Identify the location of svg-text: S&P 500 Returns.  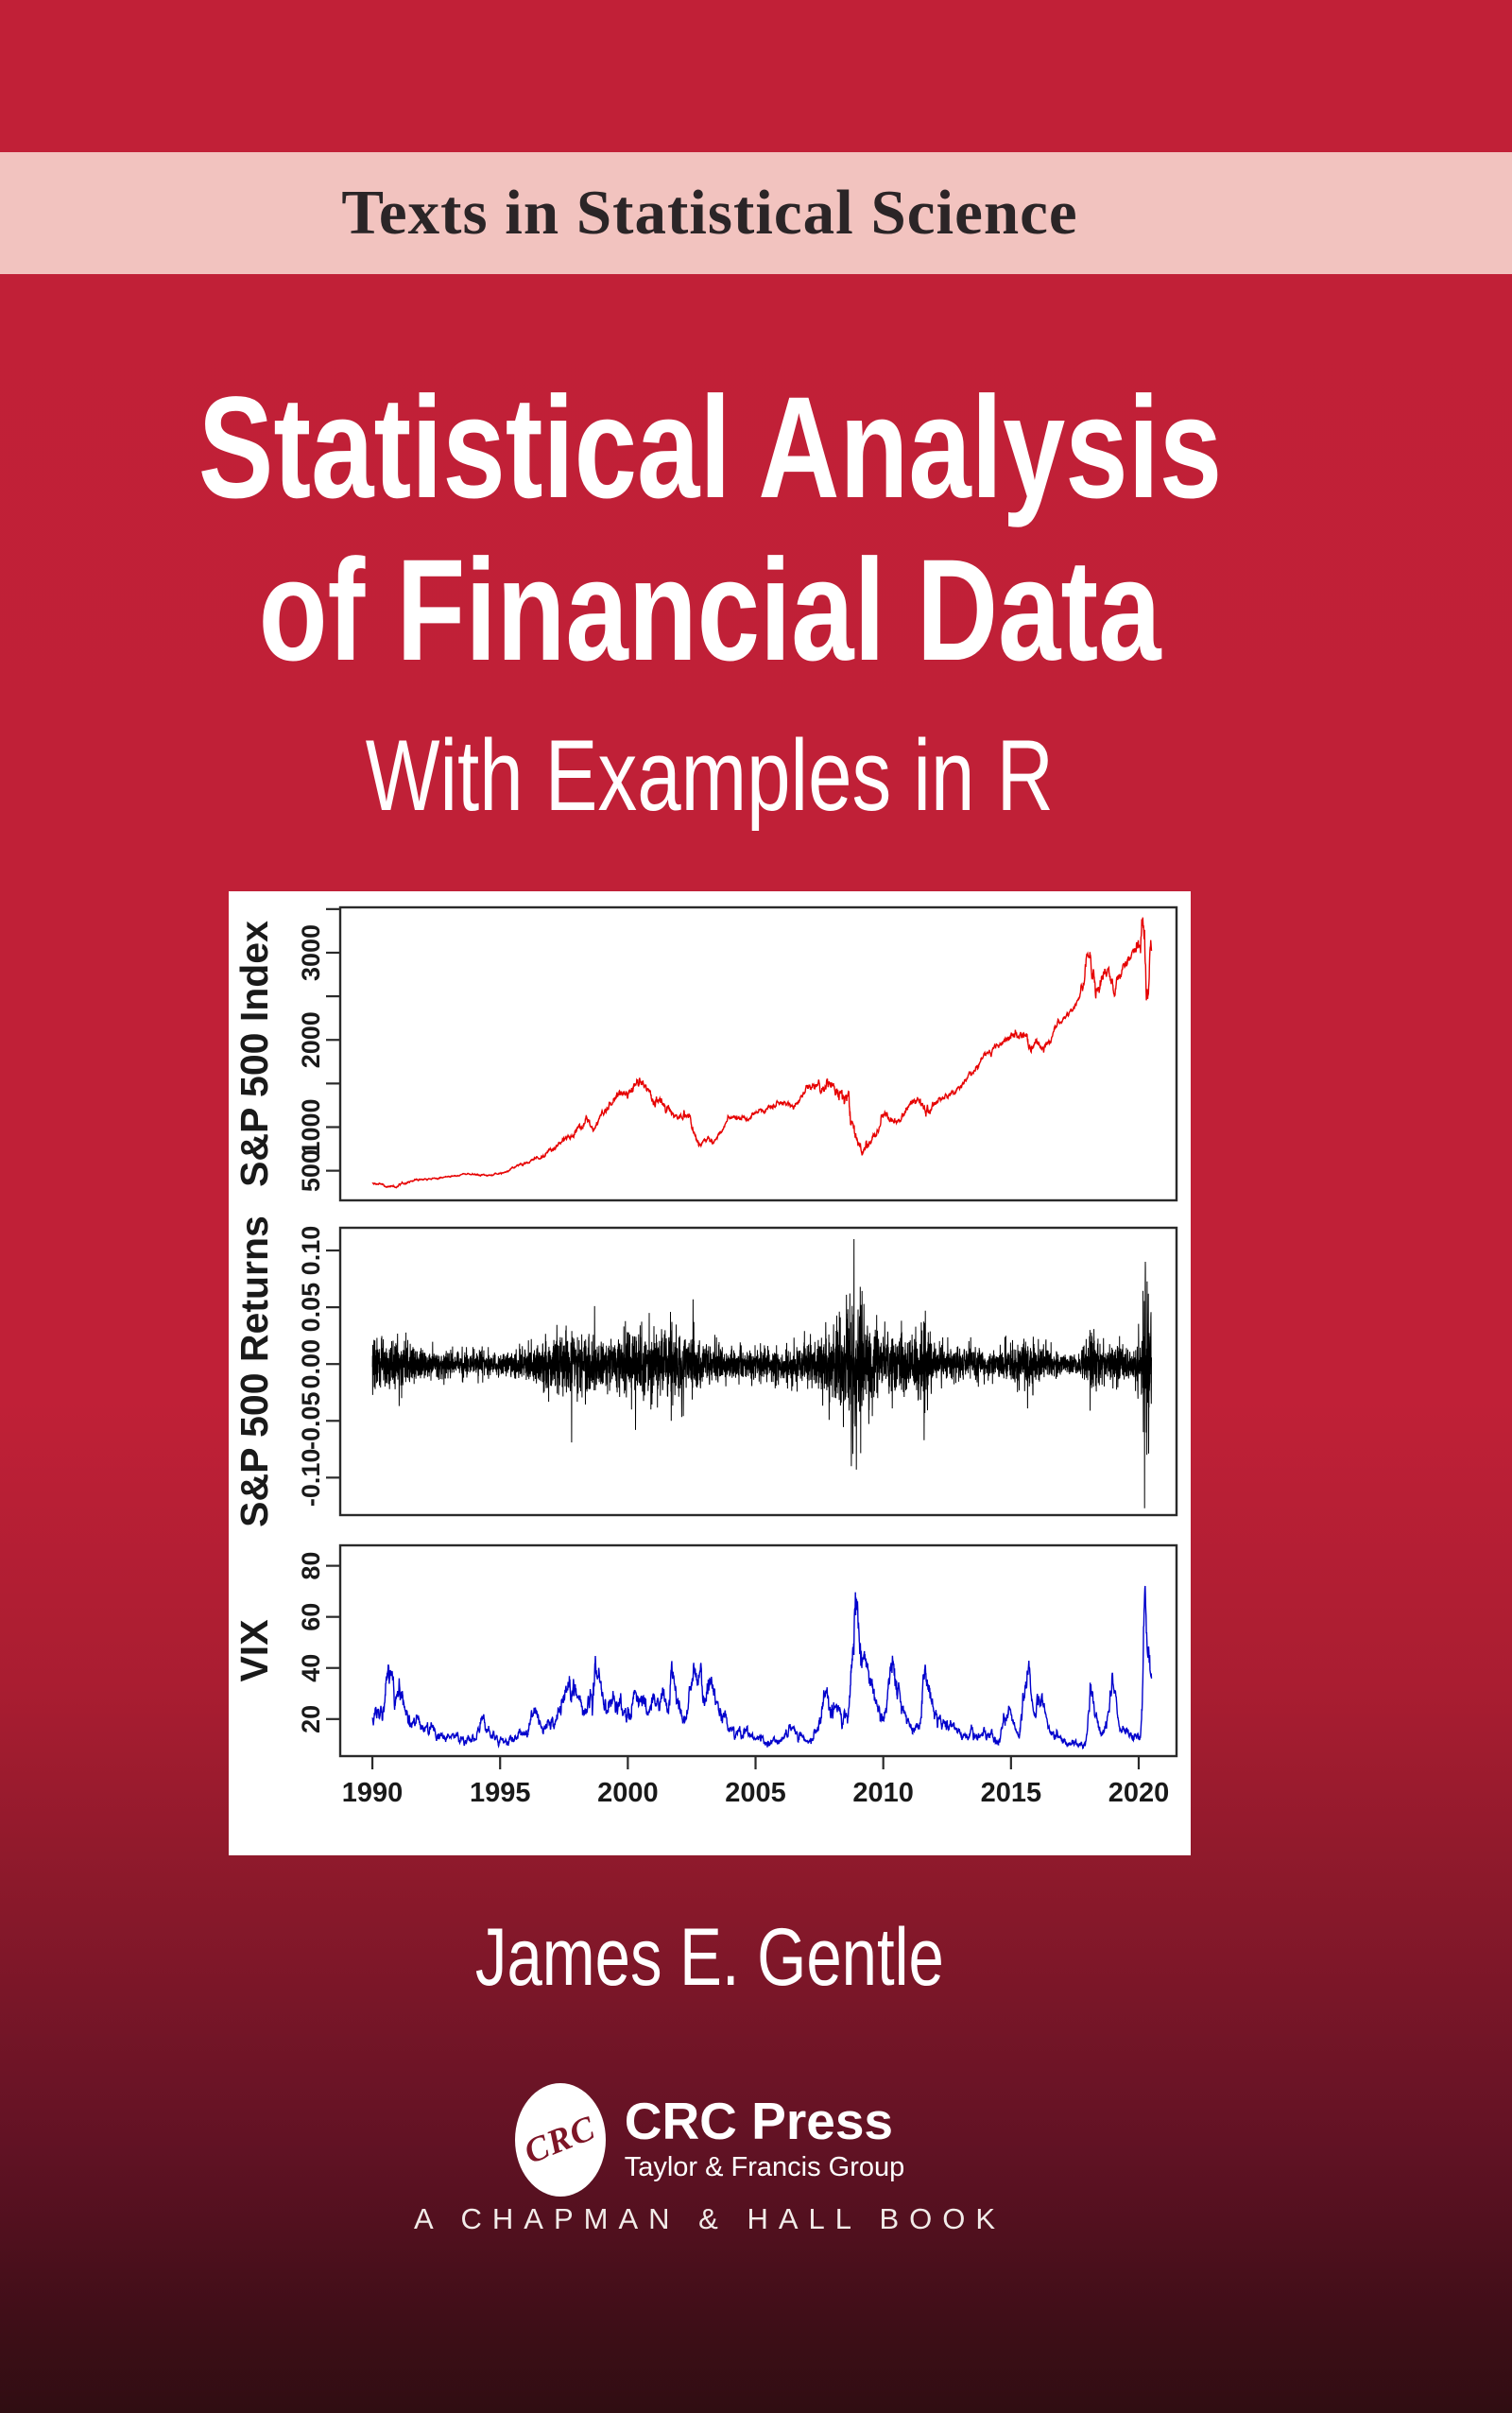
(254, 1371).